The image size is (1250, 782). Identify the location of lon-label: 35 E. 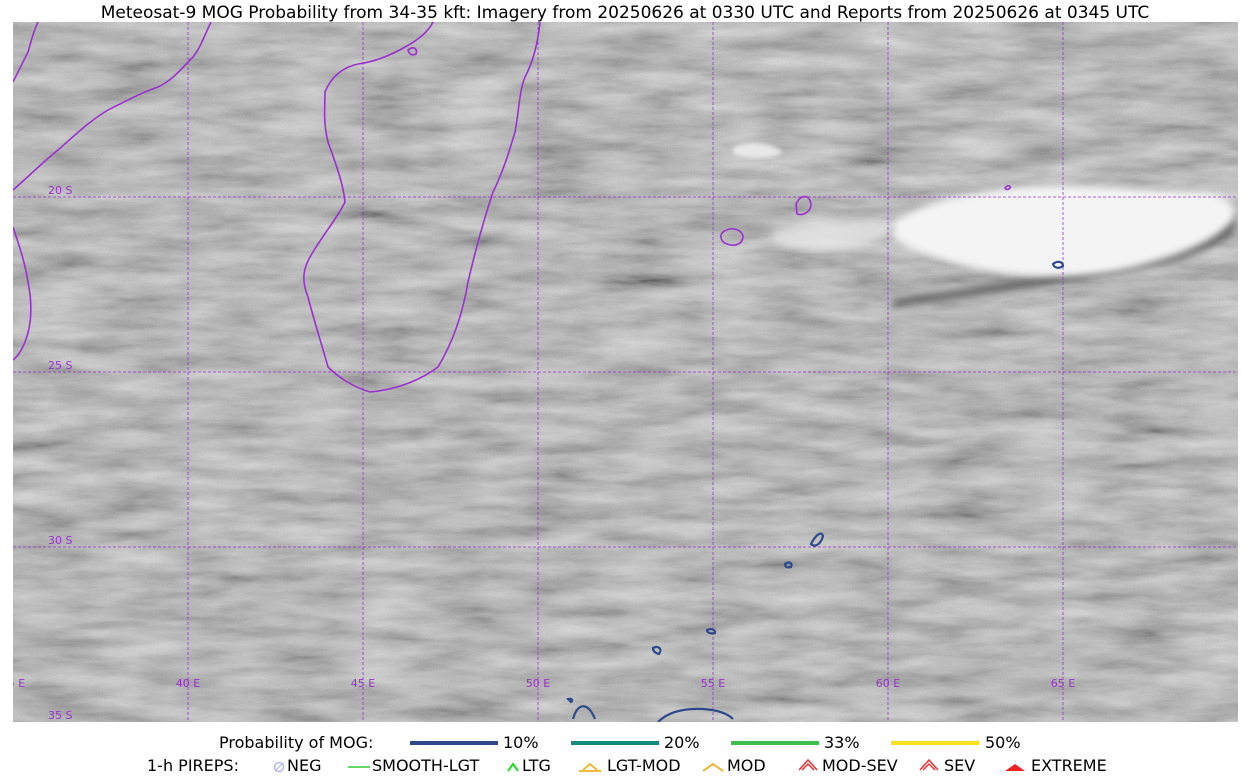
(19, 683).